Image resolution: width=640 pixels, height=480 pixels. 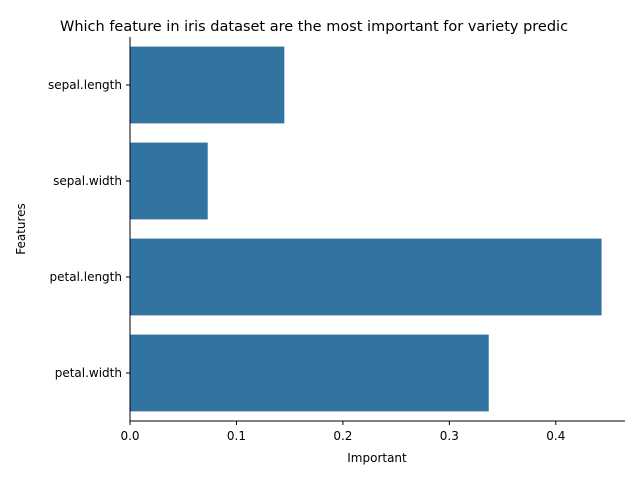 What do you see at coordinates (86, 277) in the screenshot?
I see `y-tick-label: petal.length` at bounding box center [86, 277].